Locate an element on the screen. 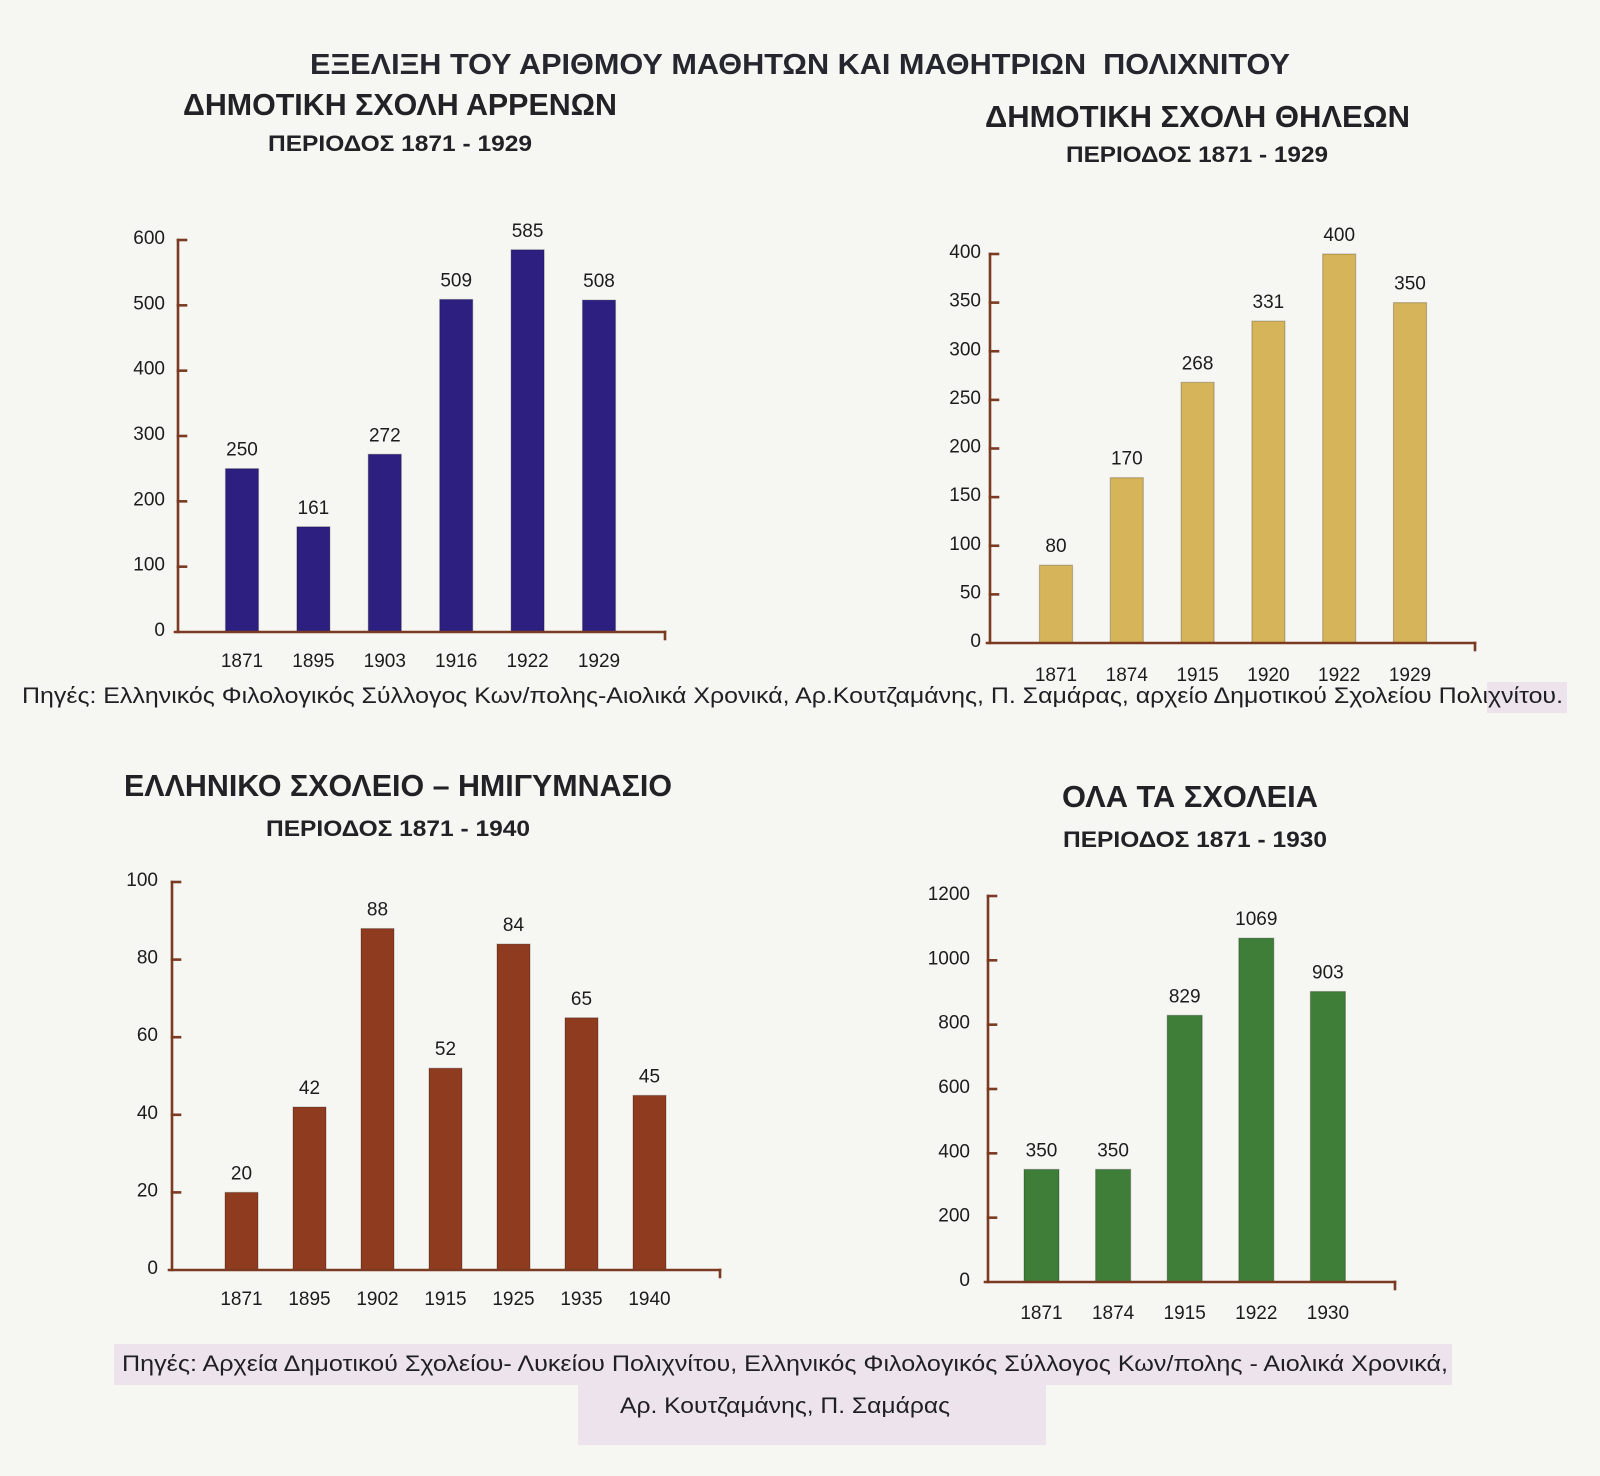 The width and height of the screenshot is (1600, 1476). chart-subtitle: ΠΕΡΙΟΔΟΣ 1871 - 1940 is located at coordinates (398, 828).